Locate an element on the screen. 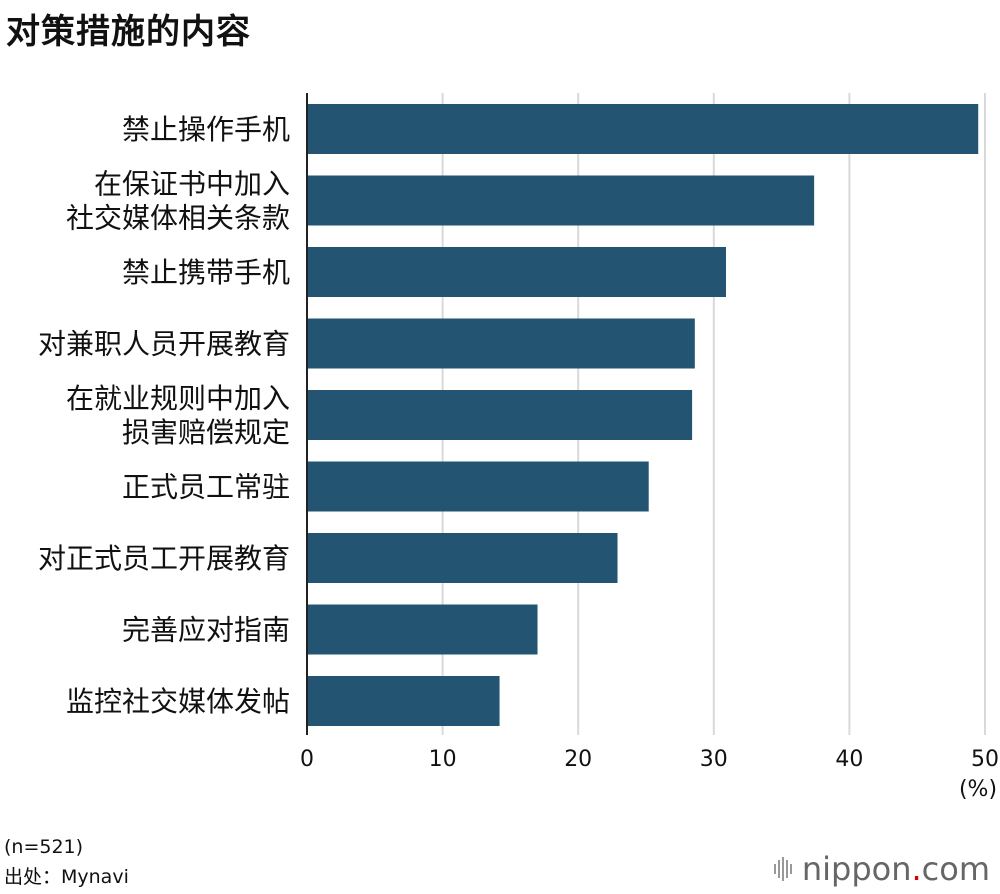  category-label: 在就业规则中加入 is located at coordinates (178, 398).